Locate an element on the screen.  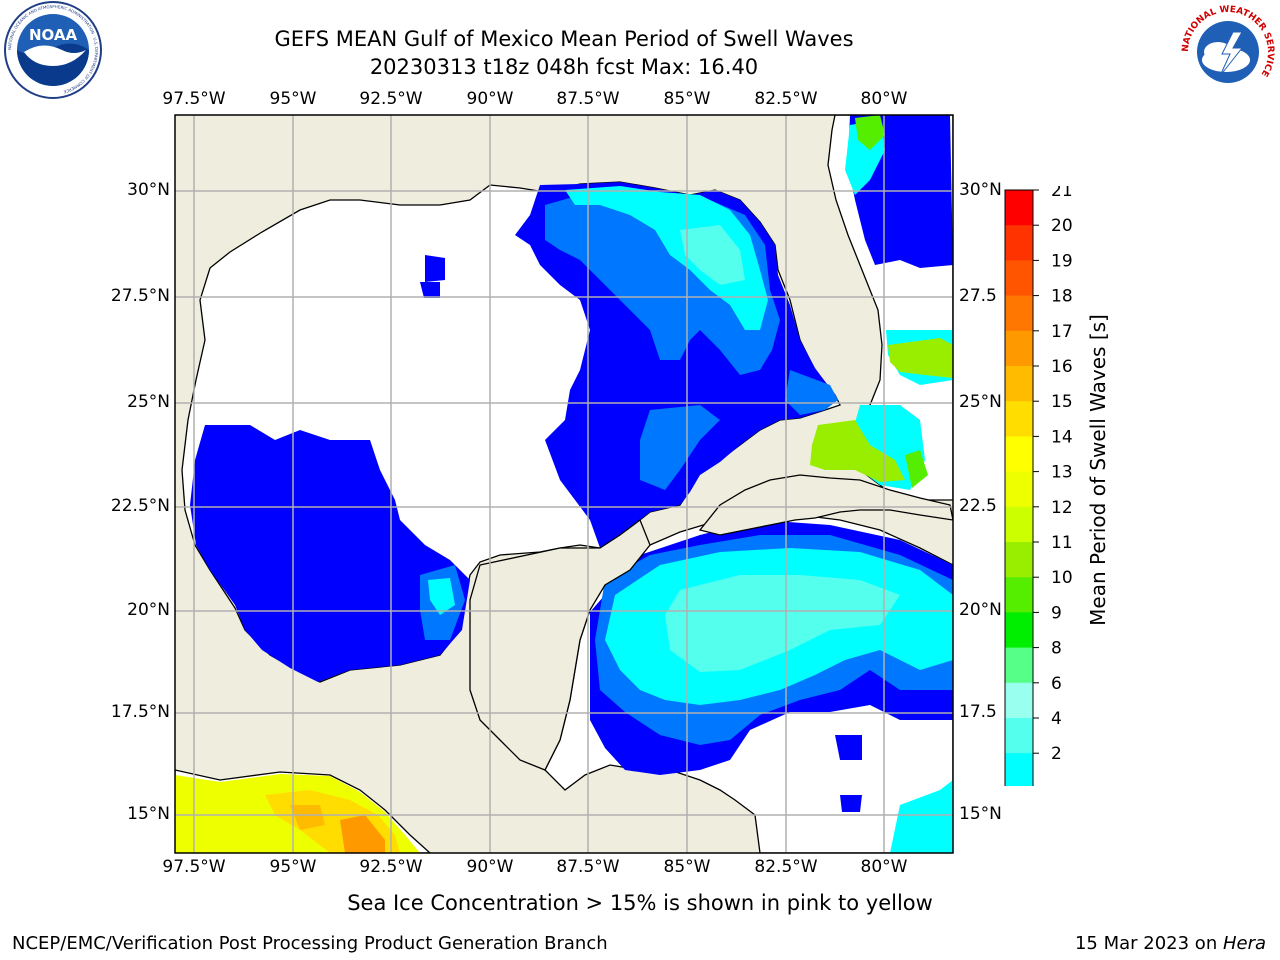
colorbar-tick-label: 20 is located at coordinates (1062, 226).